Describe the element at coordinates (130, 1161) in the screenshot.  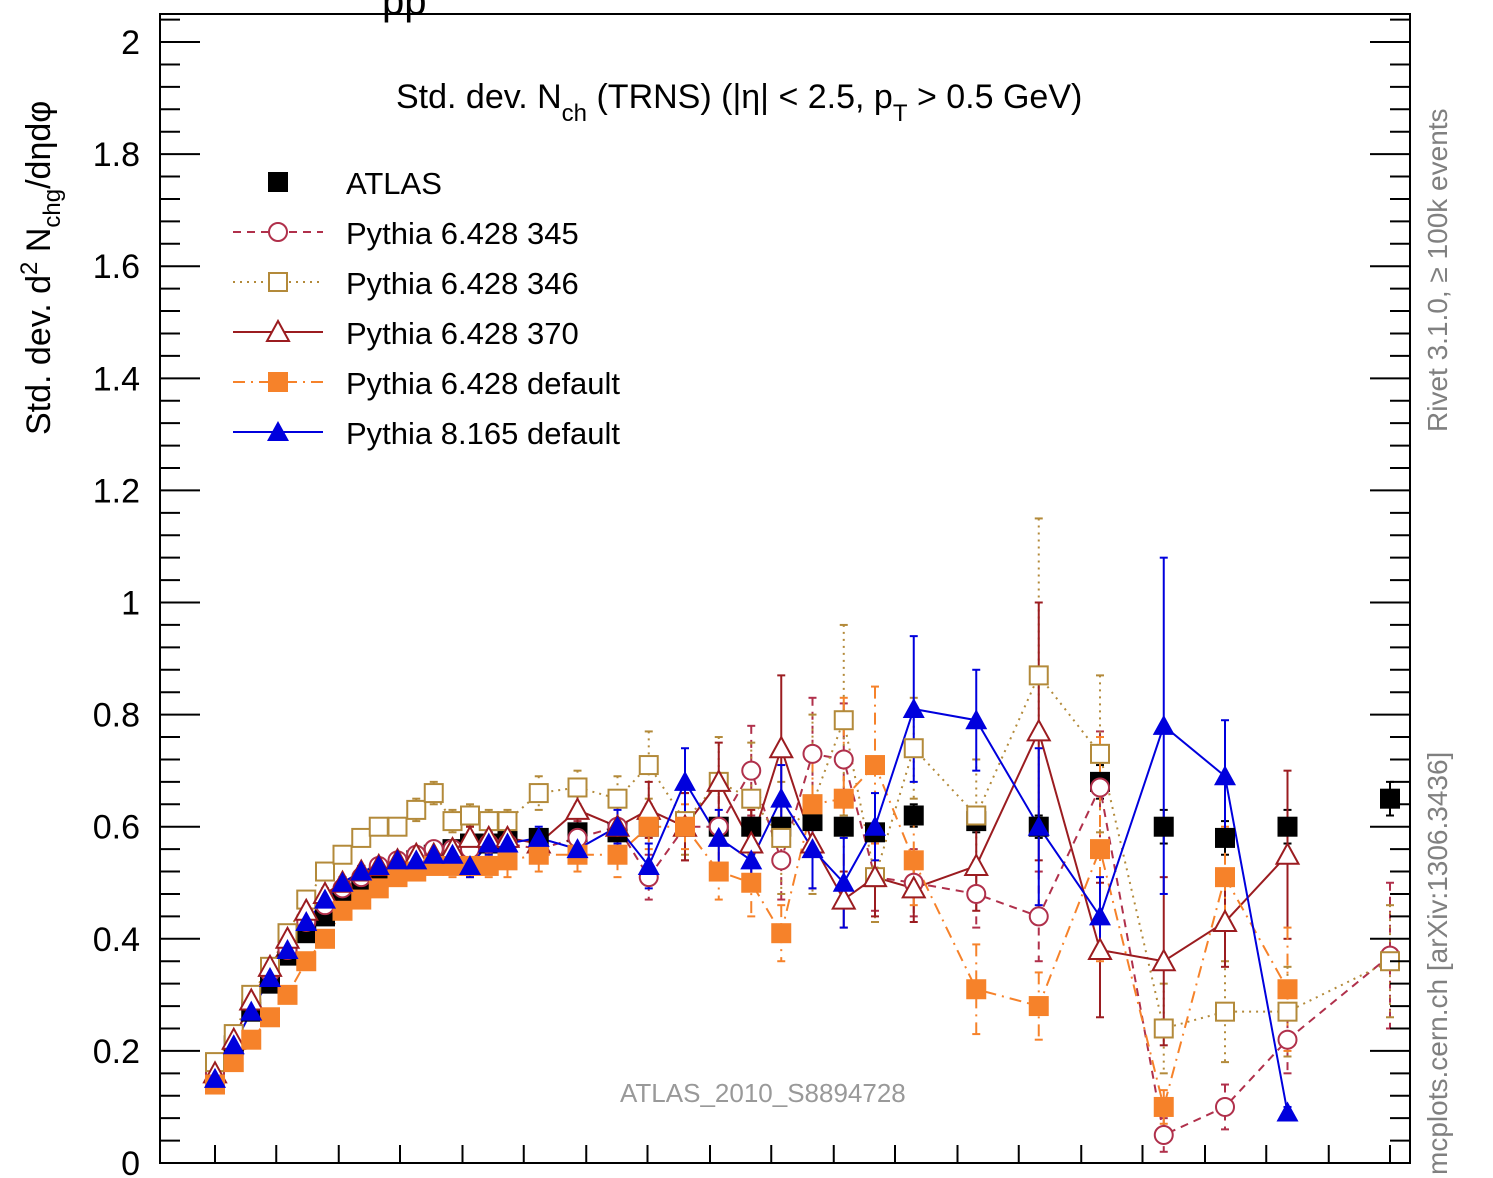
I see `y-tick-label: 0` at that location.